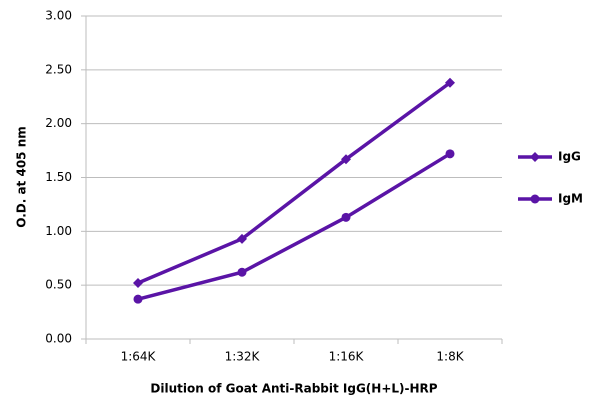 The height and width of the screenshot is (417, 600). Describe the element at coordinates (58, 285) in the screenshot. I see `y-tick-label: 0.50` at that location.